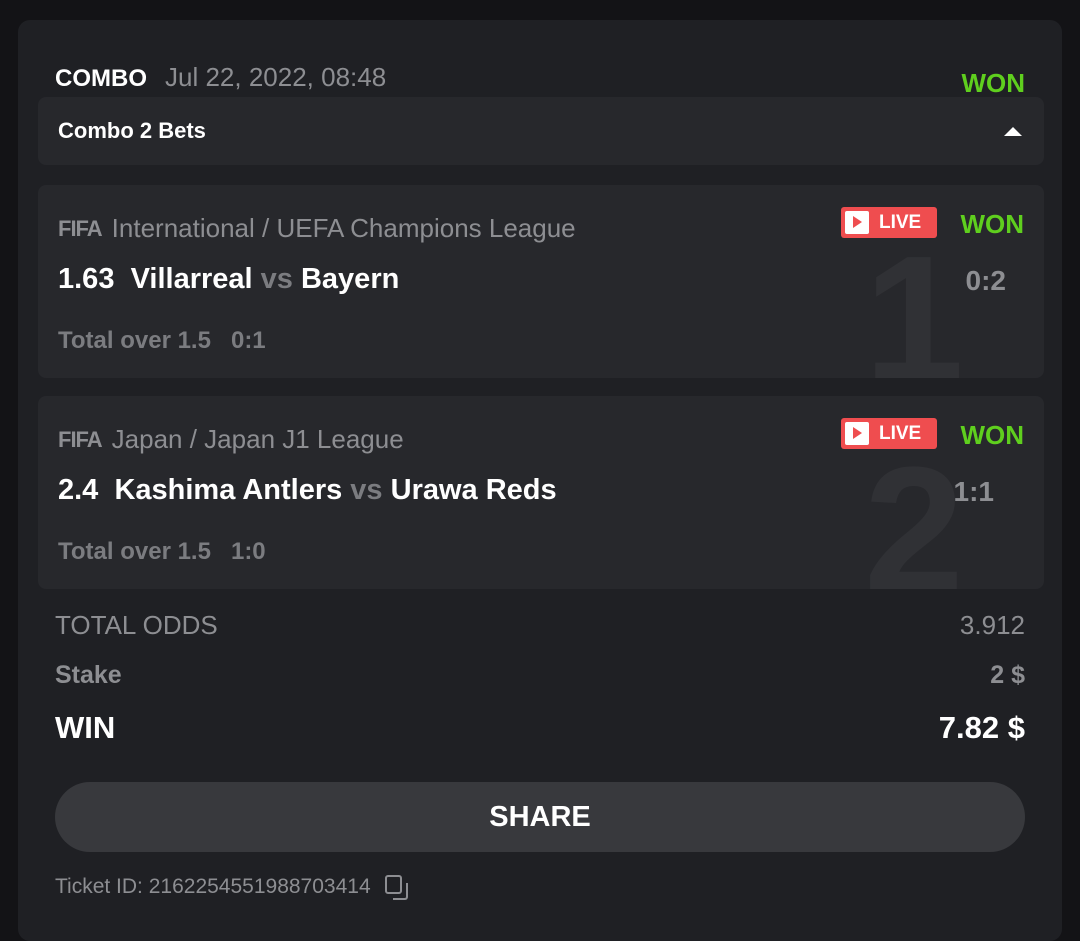  I want to click on match: 2.4 Kashima Antlers vs Urawa Reds, so click(307, 490).